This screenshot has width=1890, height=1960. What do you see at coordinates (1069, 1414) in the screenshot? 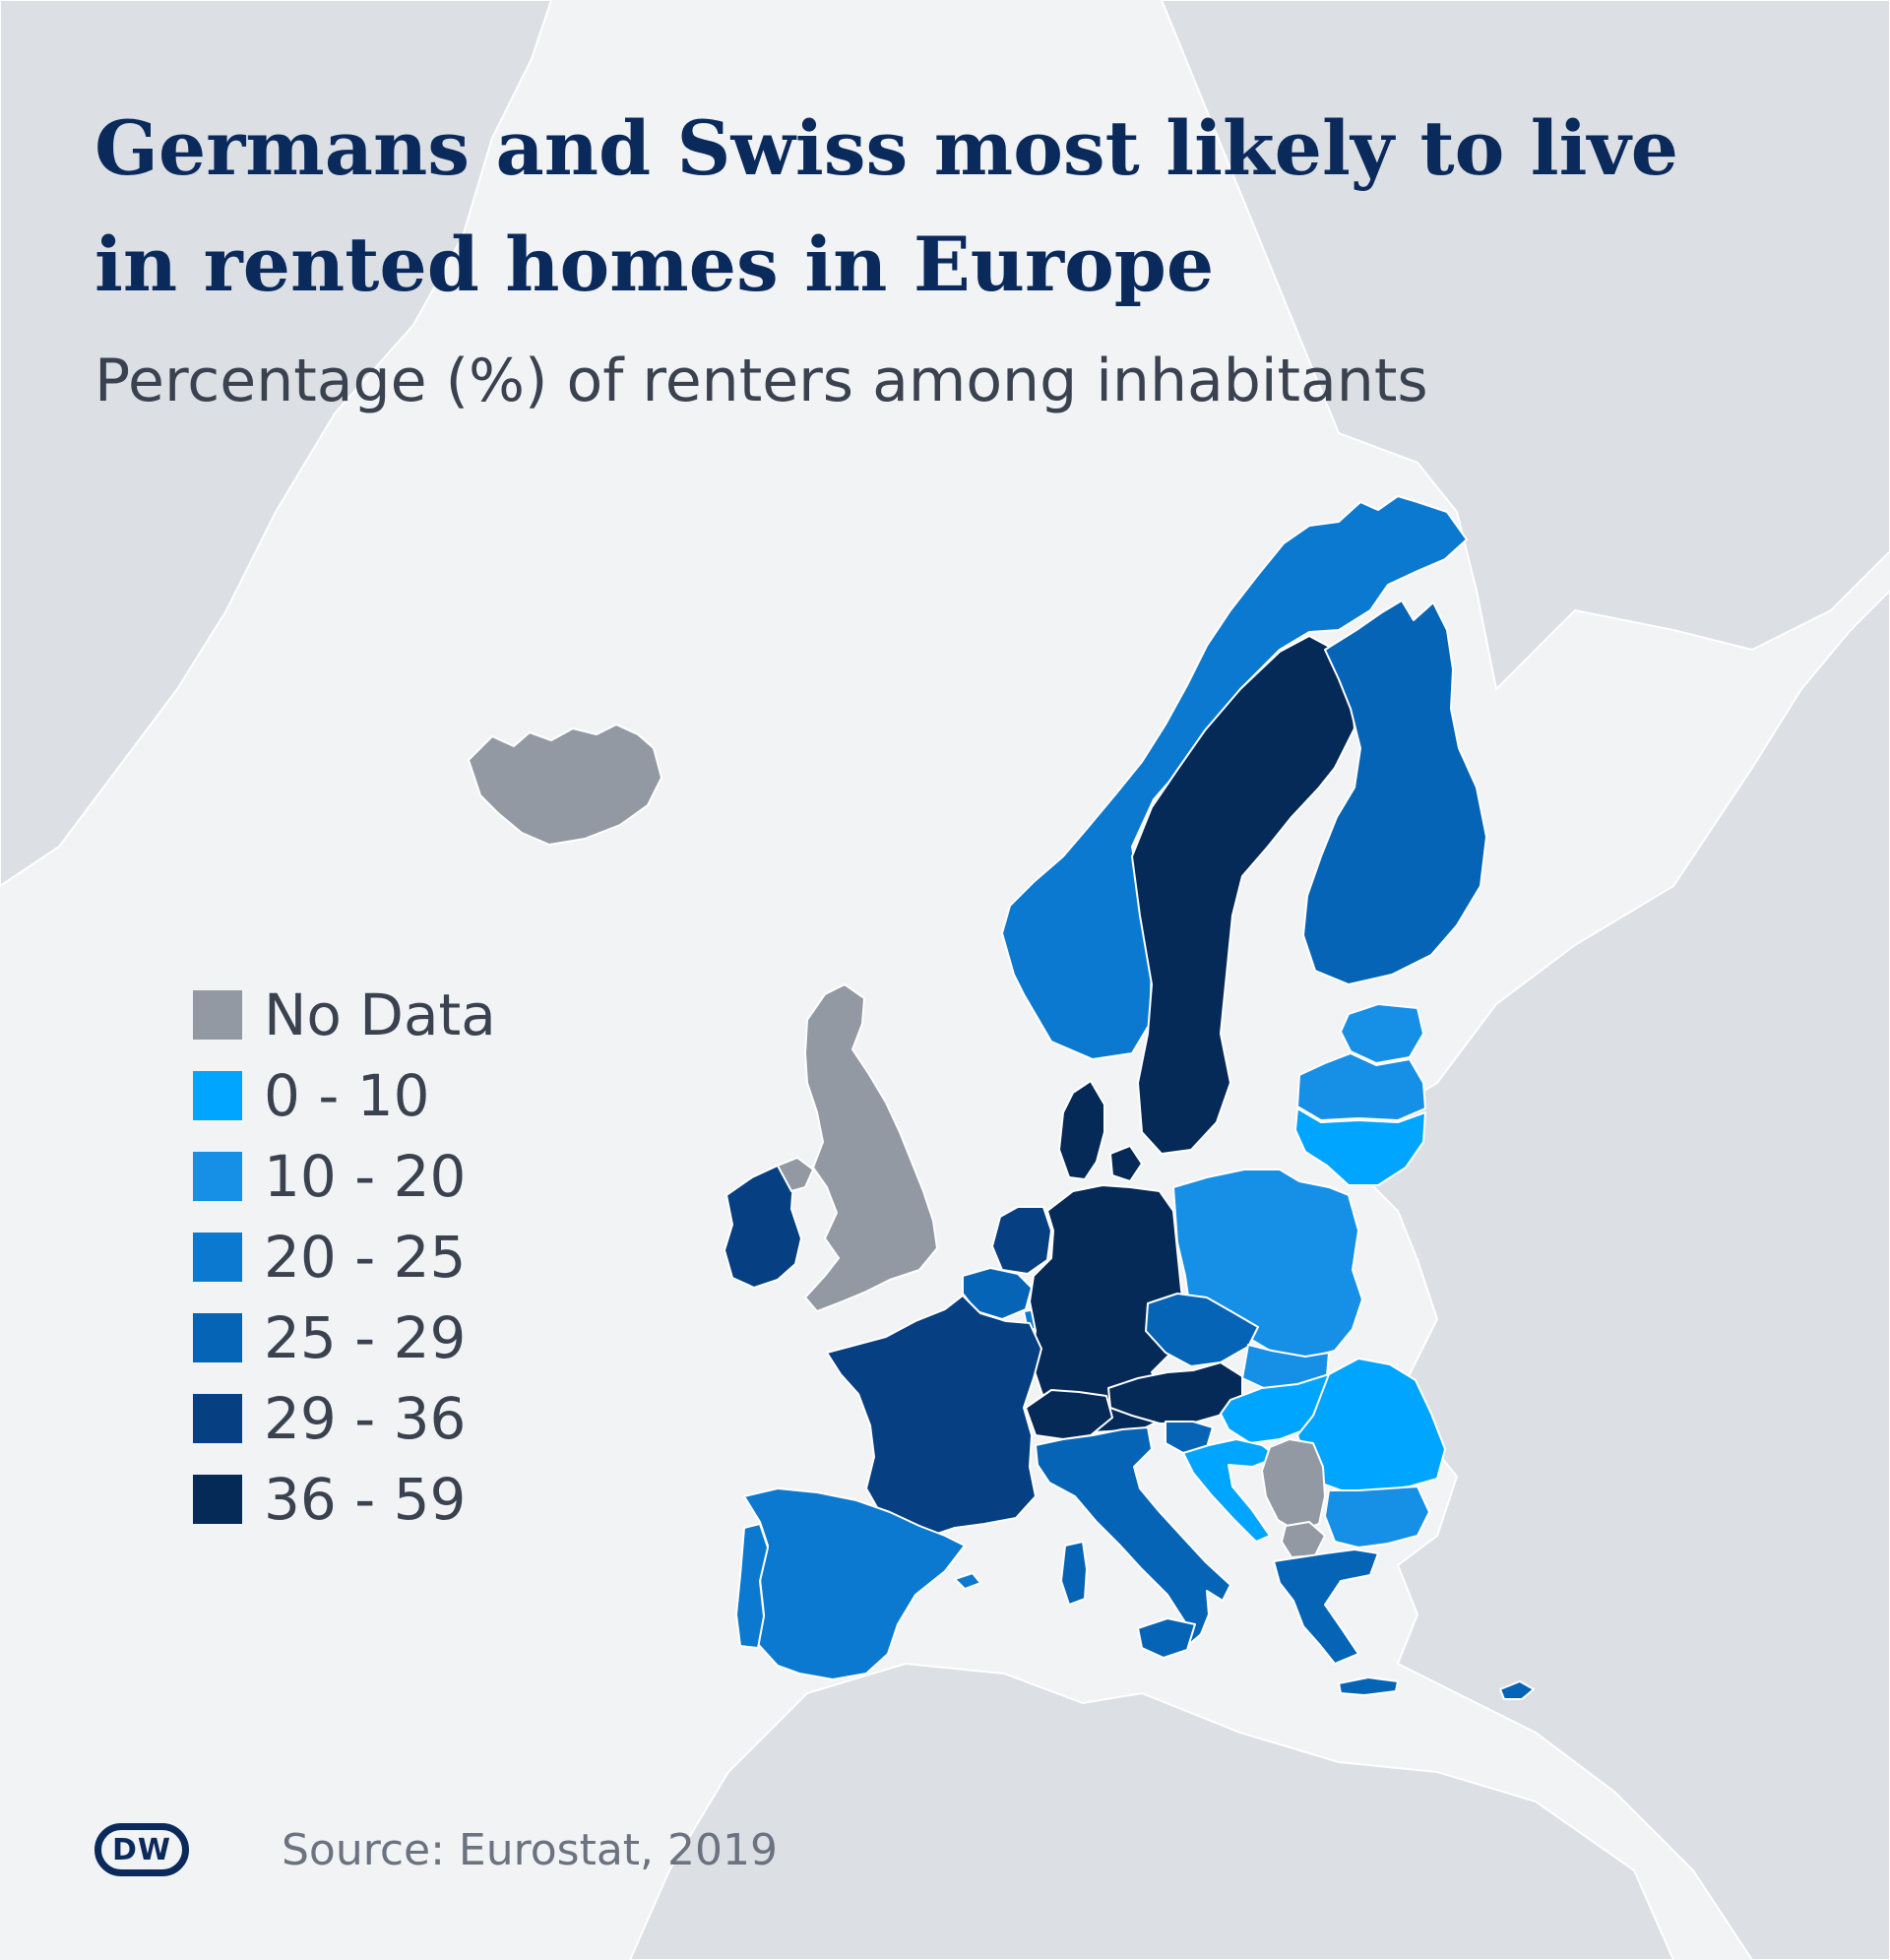
I see `country-switzerland` at bounding box center [1069, 1414].